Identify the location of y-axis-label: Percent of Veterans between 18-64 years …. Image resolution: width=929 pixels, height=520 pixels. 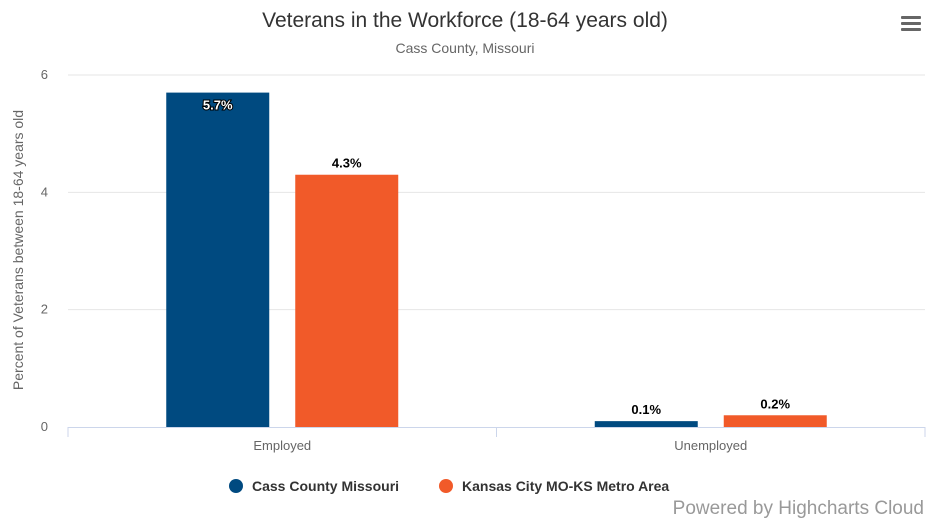
(18, 250).